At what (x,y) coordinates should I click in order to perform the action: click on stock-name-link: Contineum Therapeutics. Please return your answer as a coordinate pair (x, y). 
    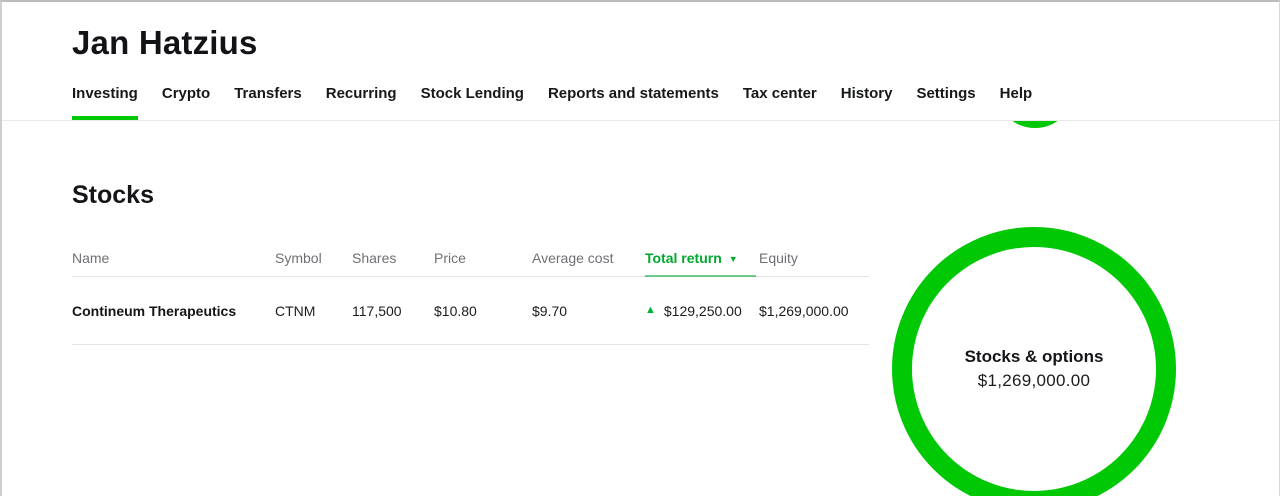
    Looking at the image, I should click on (154, 310).